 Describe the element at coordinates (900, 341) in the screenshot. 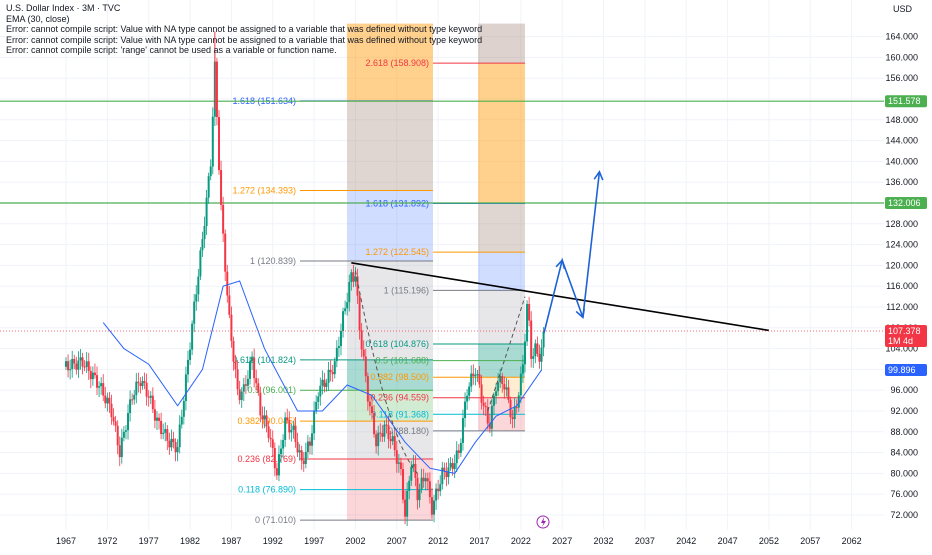

I see `price-tag-sub: 1M 4d` at that location.